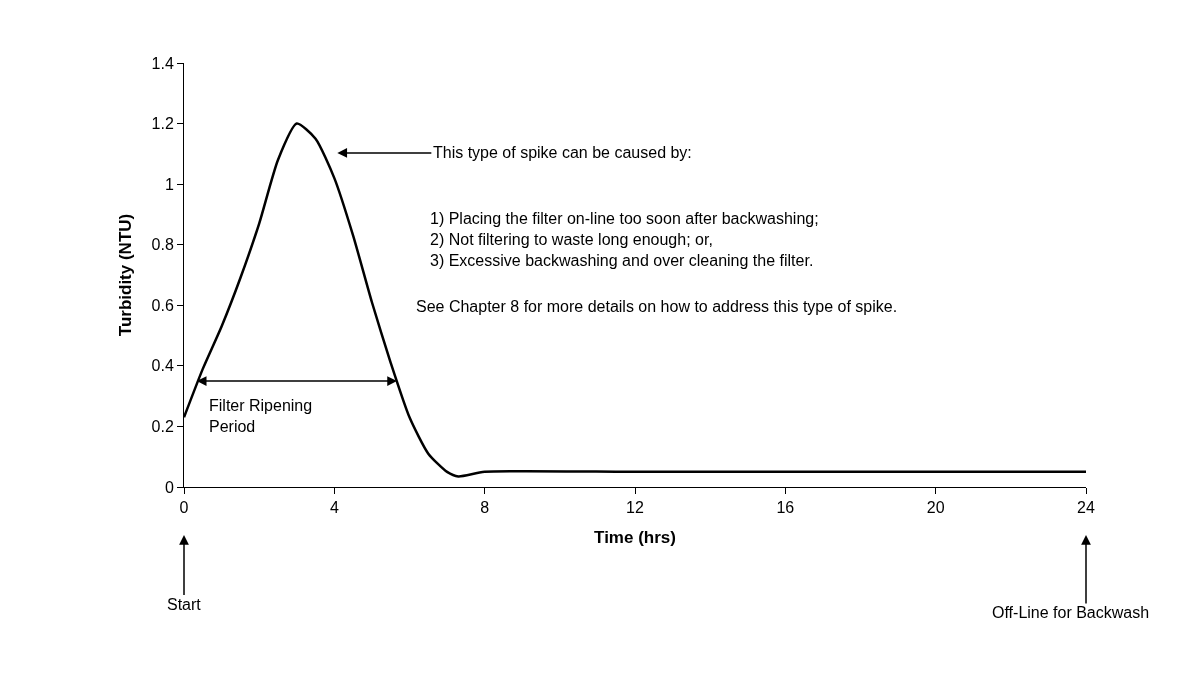 The image size is (1183, 675). What do you see at coordinates (562, 152) in the screenshot?
I see `annotation: This type of spike can be caused by:` at bounding box center [562, 152].